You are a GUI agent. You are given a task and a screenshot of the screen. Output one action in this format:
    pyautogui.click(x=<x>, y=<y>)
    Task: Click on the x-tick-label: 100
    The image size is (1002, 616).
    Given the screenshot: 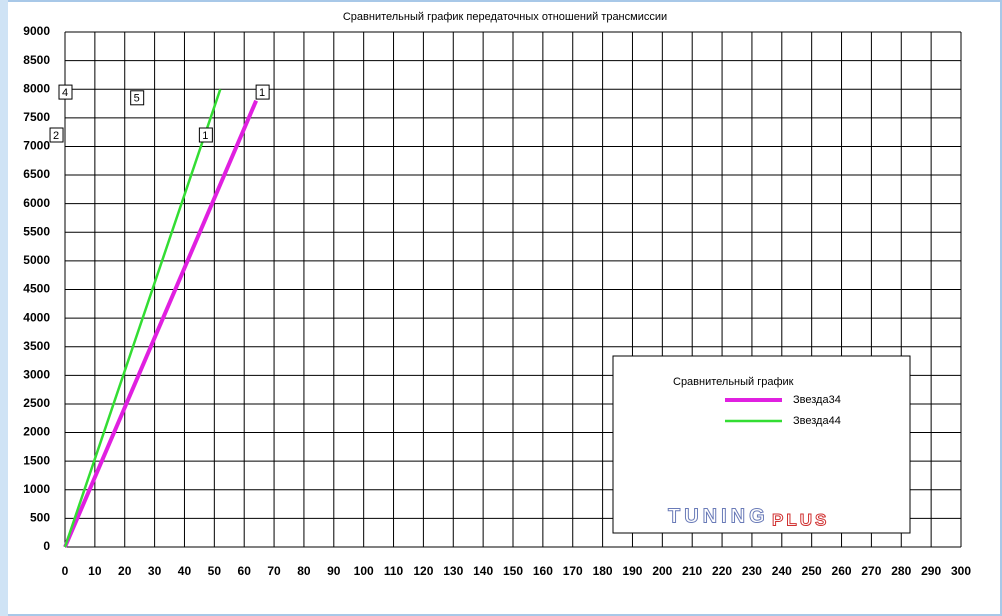 What is the action you would take?
    pyautogui.click(x=364, y=571)
    